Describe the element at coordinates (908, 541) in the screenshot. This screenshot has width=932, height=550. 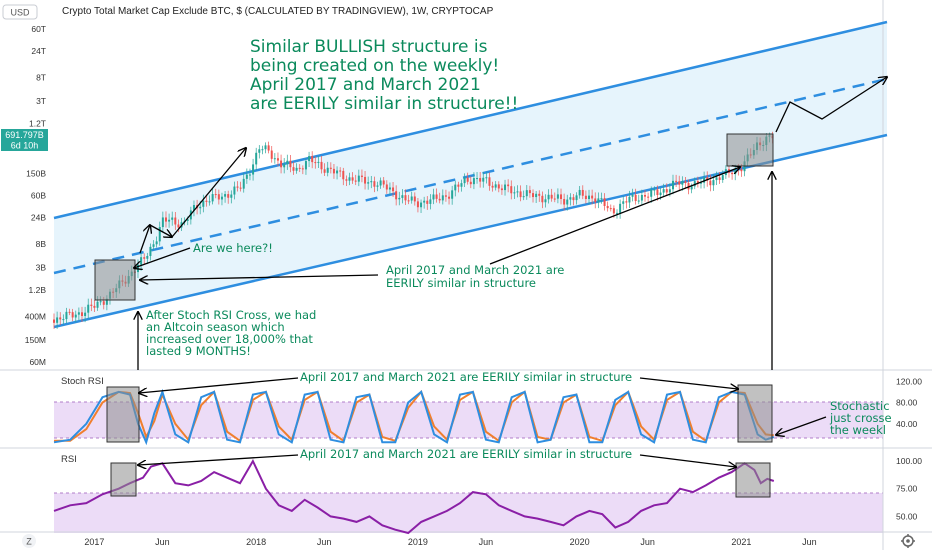
I see `gear-icon` at that location.